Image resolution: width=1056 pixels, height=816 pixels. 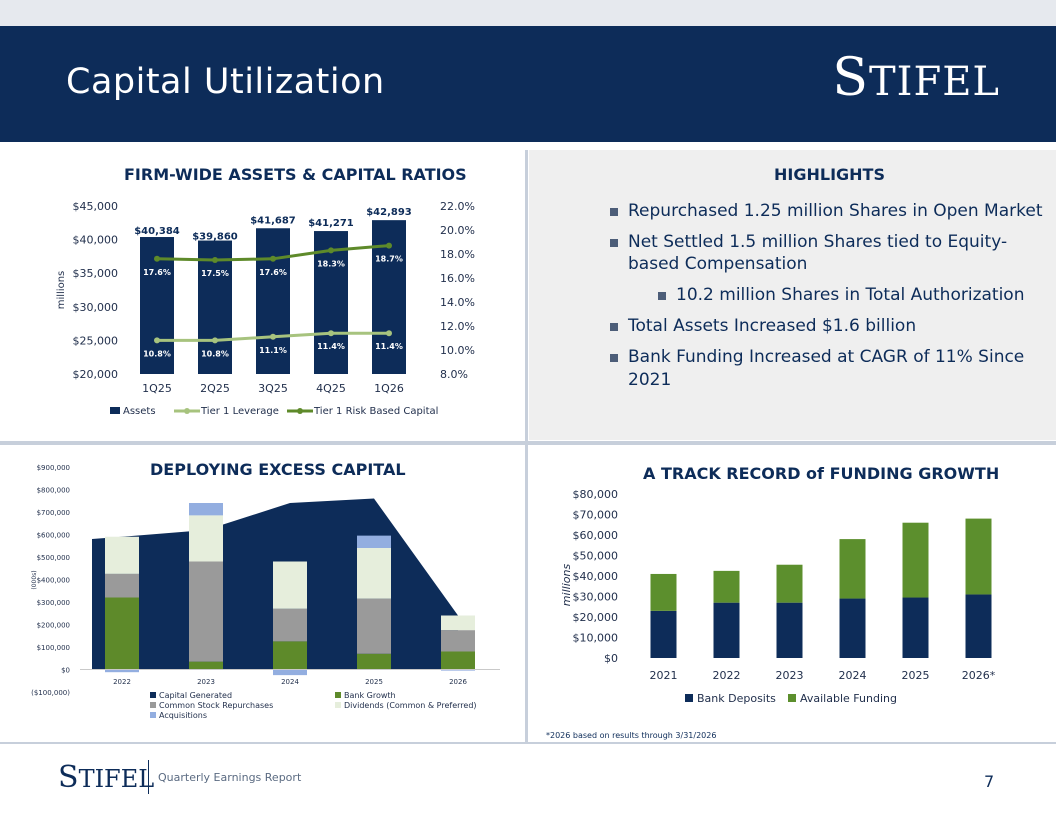 I want to click on y-tick-label: $800,000, so click(x=53, y=491).